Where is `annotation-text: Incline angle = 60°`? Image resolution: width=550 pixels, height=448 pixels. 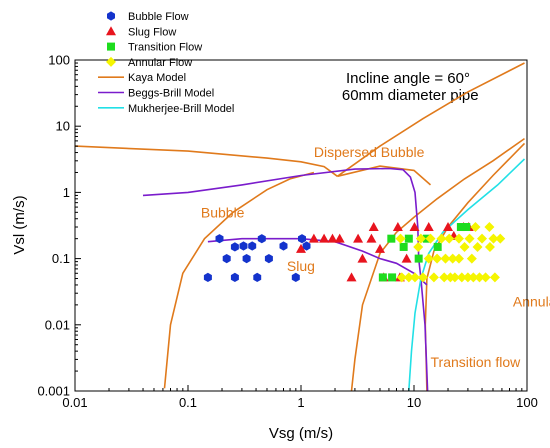
annotation-text: Incline angle = 60° is located at coordinates (408, 78).